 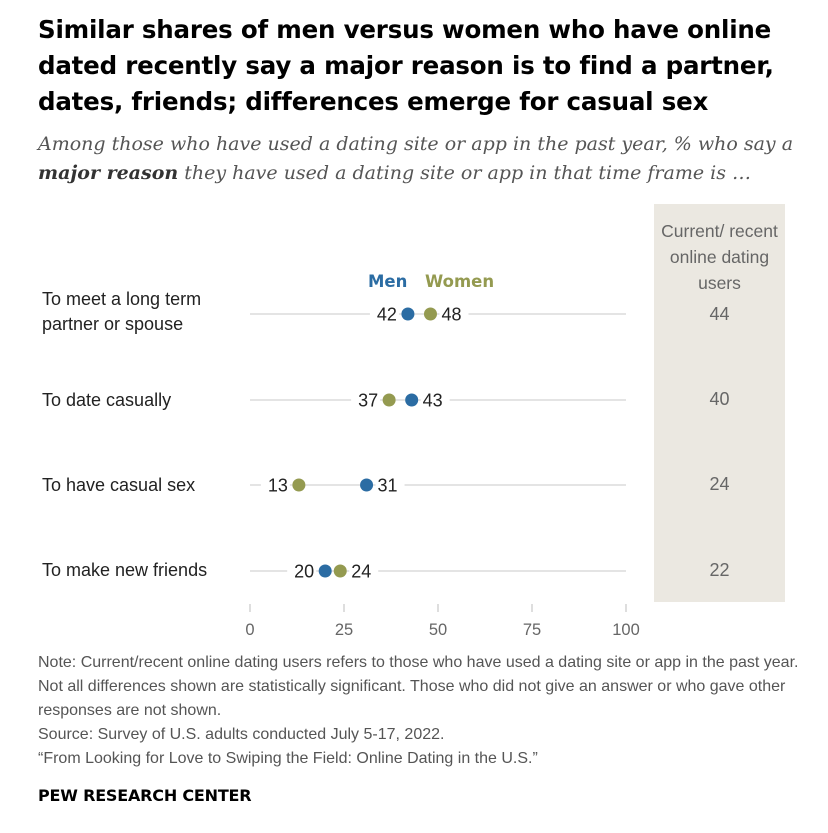 I want to click on value-label-women-0: 48, so click(x=451, y=315).